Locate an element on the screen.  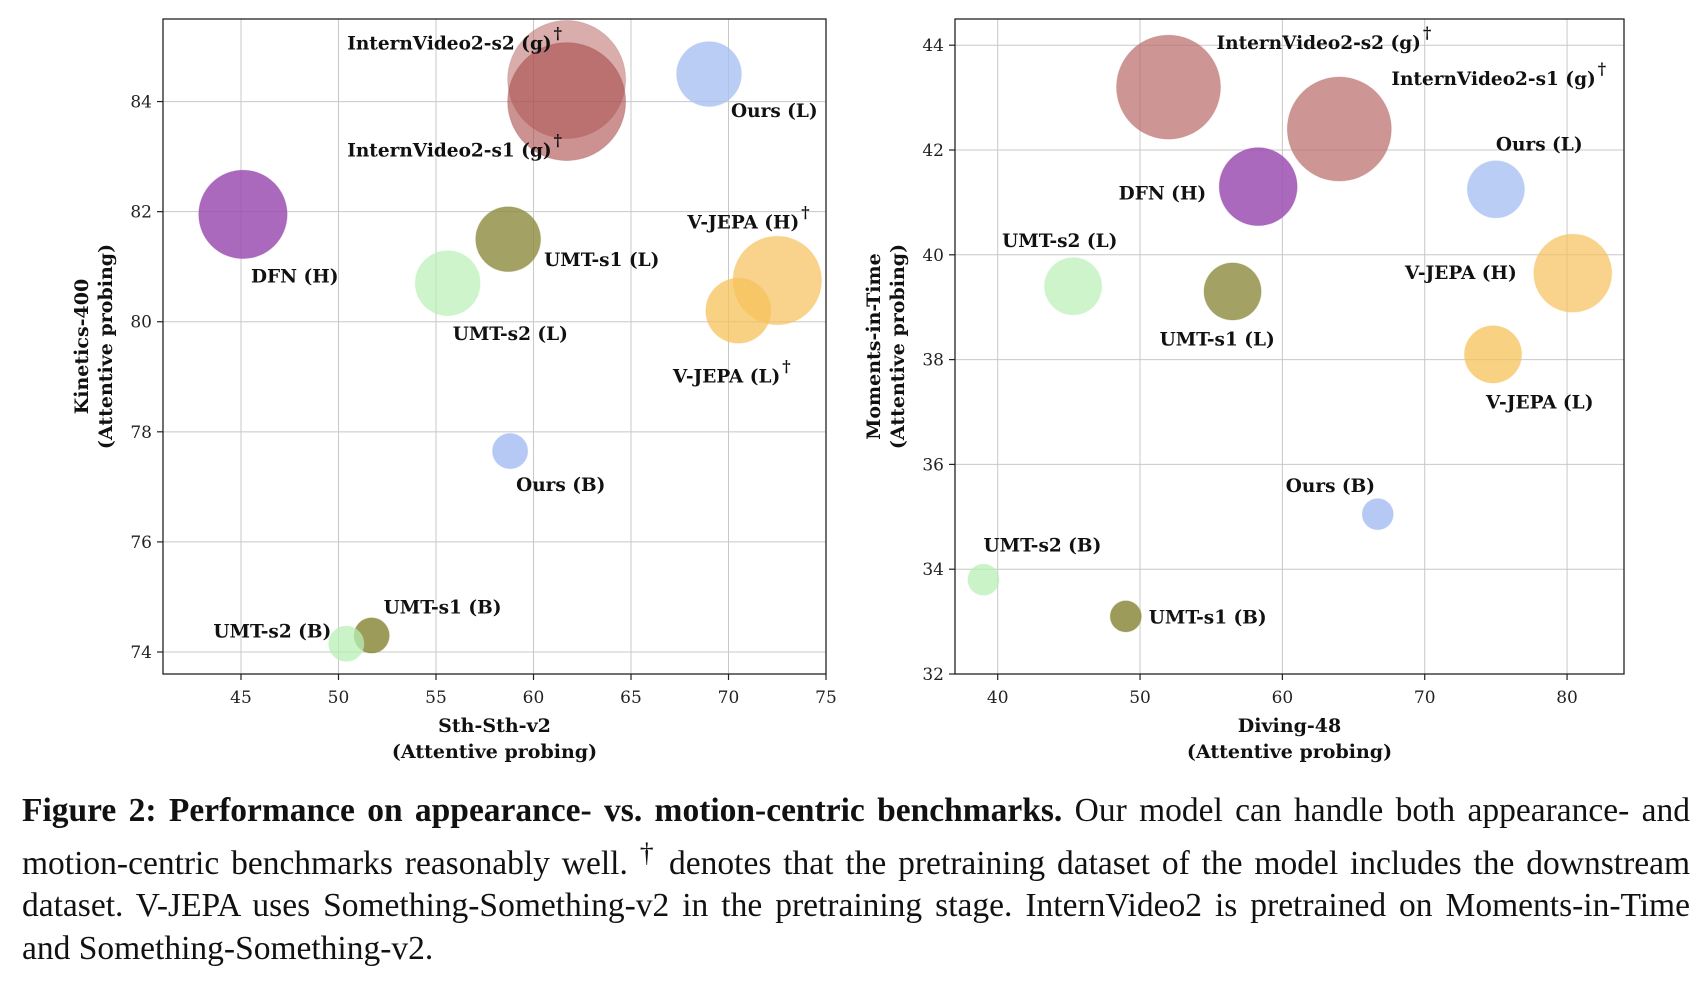
y-tick-label: 42 is located at coordinates (933, 151).